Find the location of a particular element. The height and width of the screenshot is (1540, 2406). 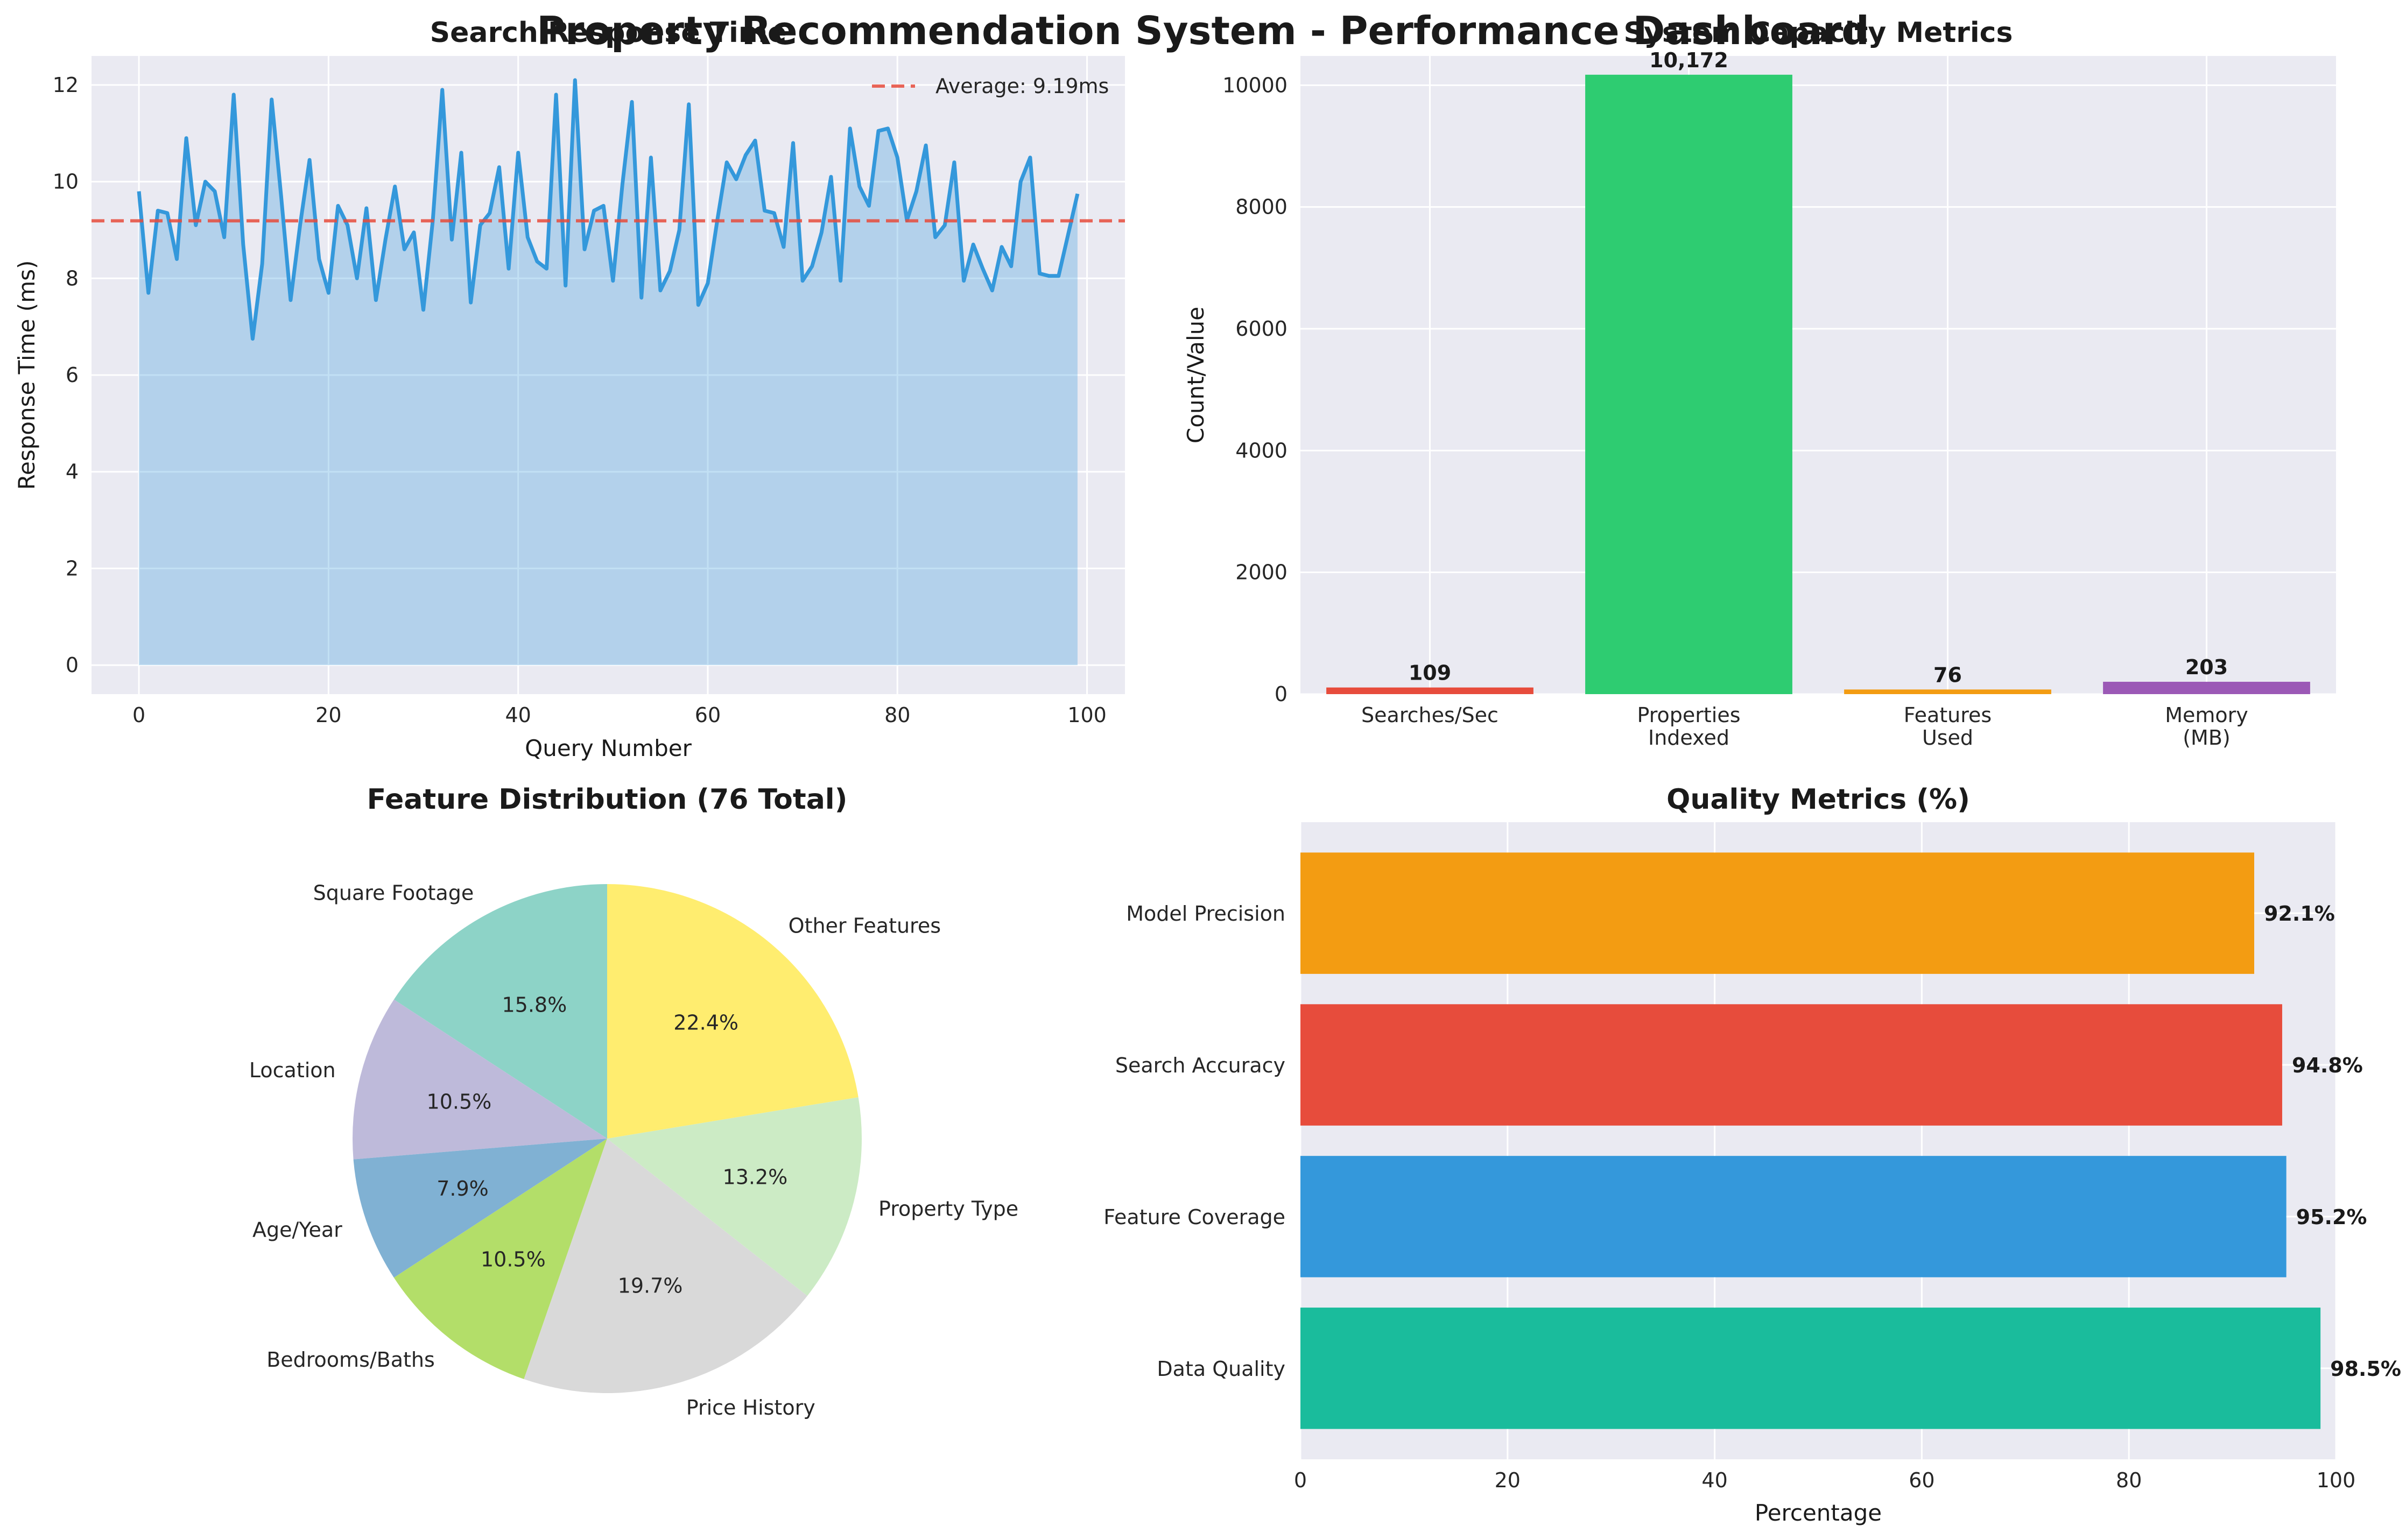

x-axis-label: Query Number is located at coordinates (608, 748).